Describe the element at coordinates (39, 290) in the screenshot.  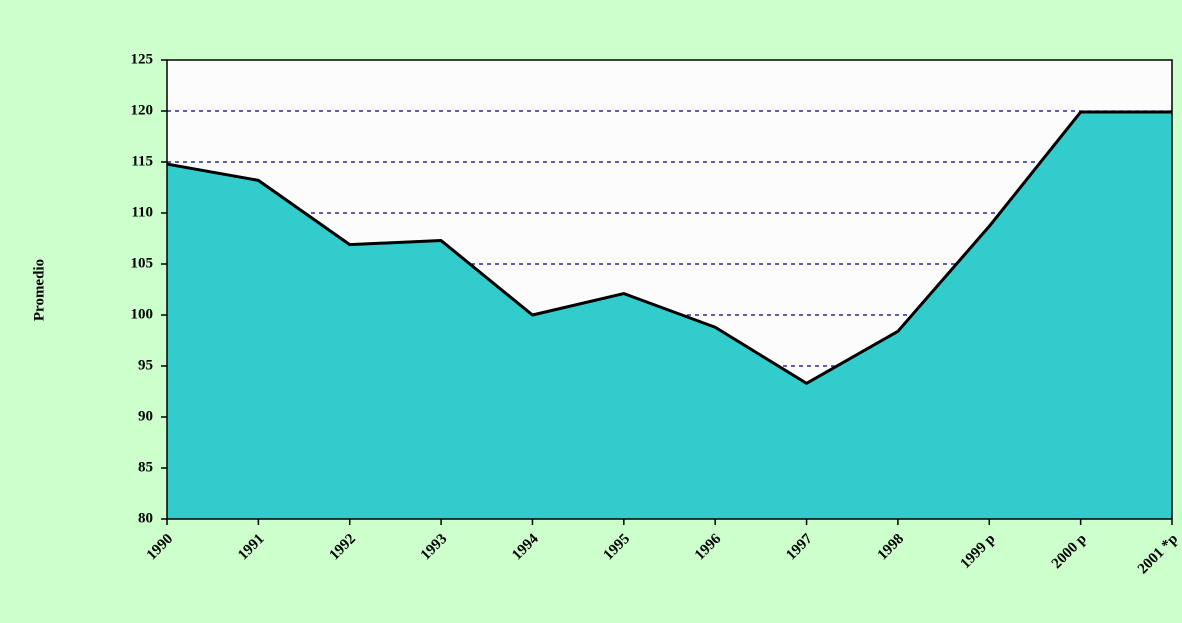
I see `y-axis-label: Promedio` at that location.